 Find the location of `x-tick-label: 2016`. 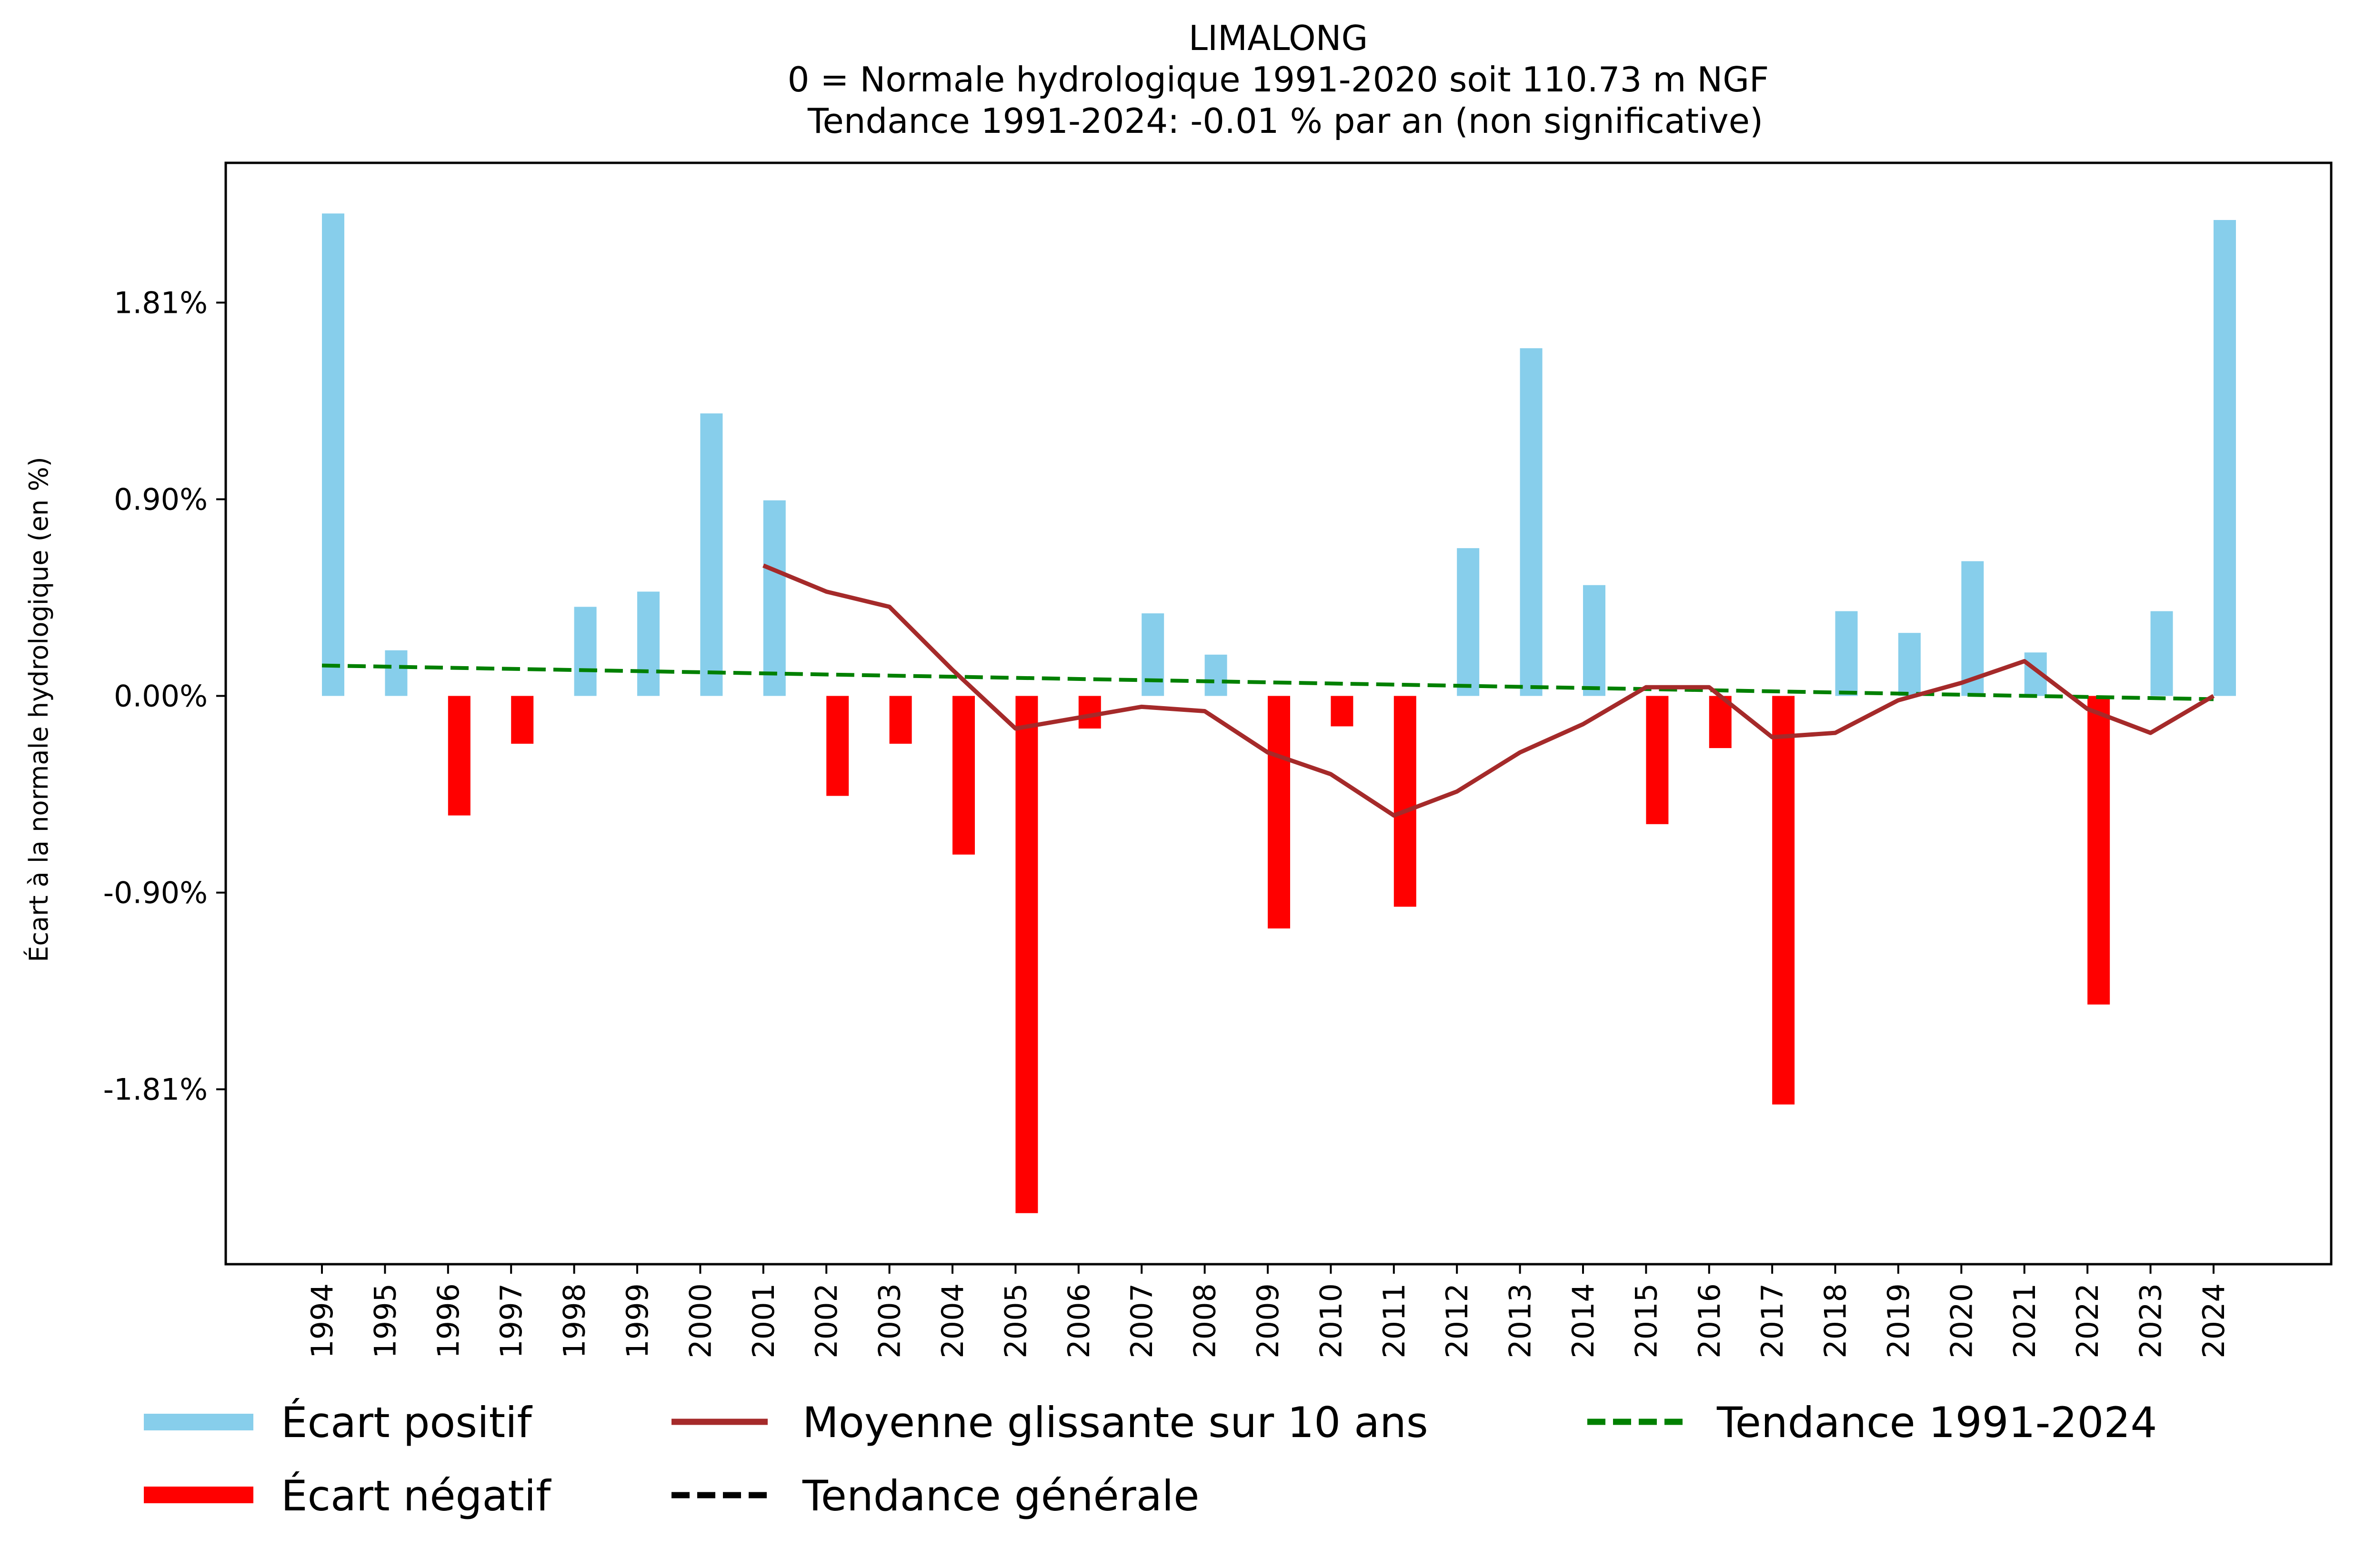

x-tick-label: 2016 is located at coordinates (1709, 1320).